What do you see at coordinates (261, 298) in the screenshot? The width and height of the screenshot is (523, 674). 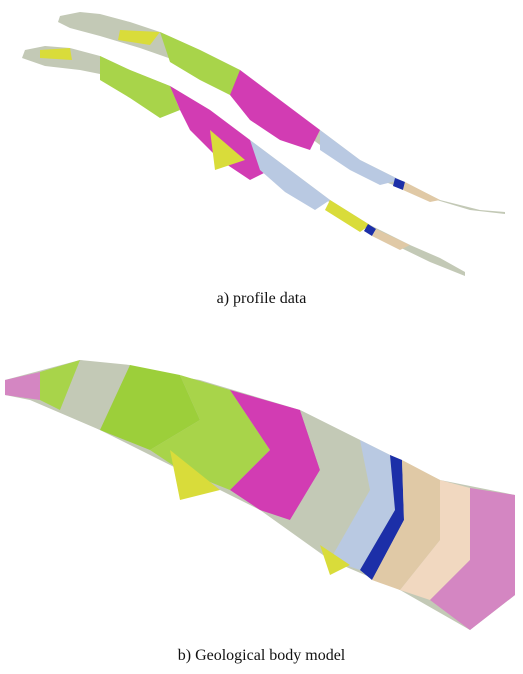 I see `figure-a-caption: a) profile data` at bounding box center [261, 298].